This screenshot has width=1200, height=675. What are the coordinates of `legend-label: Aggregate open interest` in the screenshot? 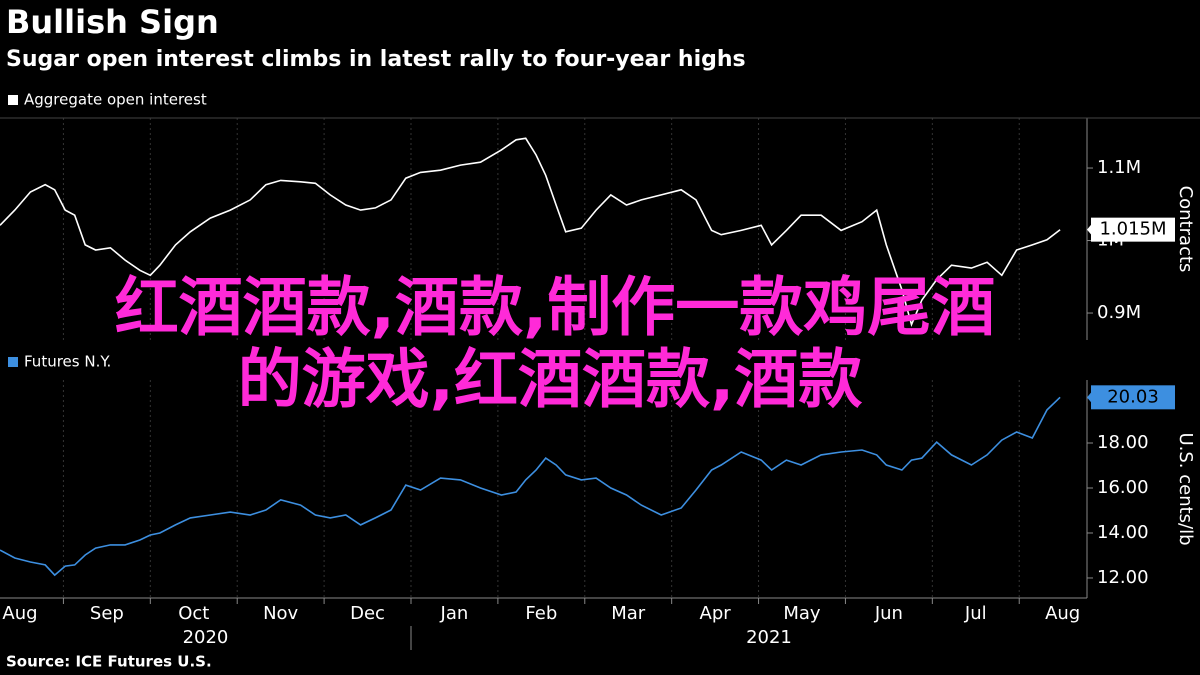 It's located at (115, 100).